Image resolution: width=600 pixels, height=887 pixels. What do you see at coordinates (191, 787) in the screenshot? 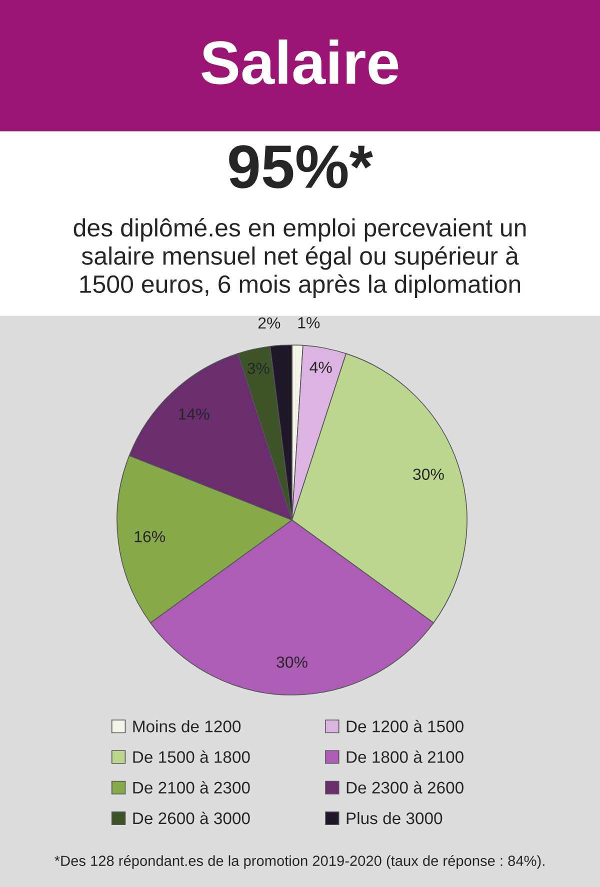
I see `legend-label: De 2100 à 2300` at bounding box center [191, 787].